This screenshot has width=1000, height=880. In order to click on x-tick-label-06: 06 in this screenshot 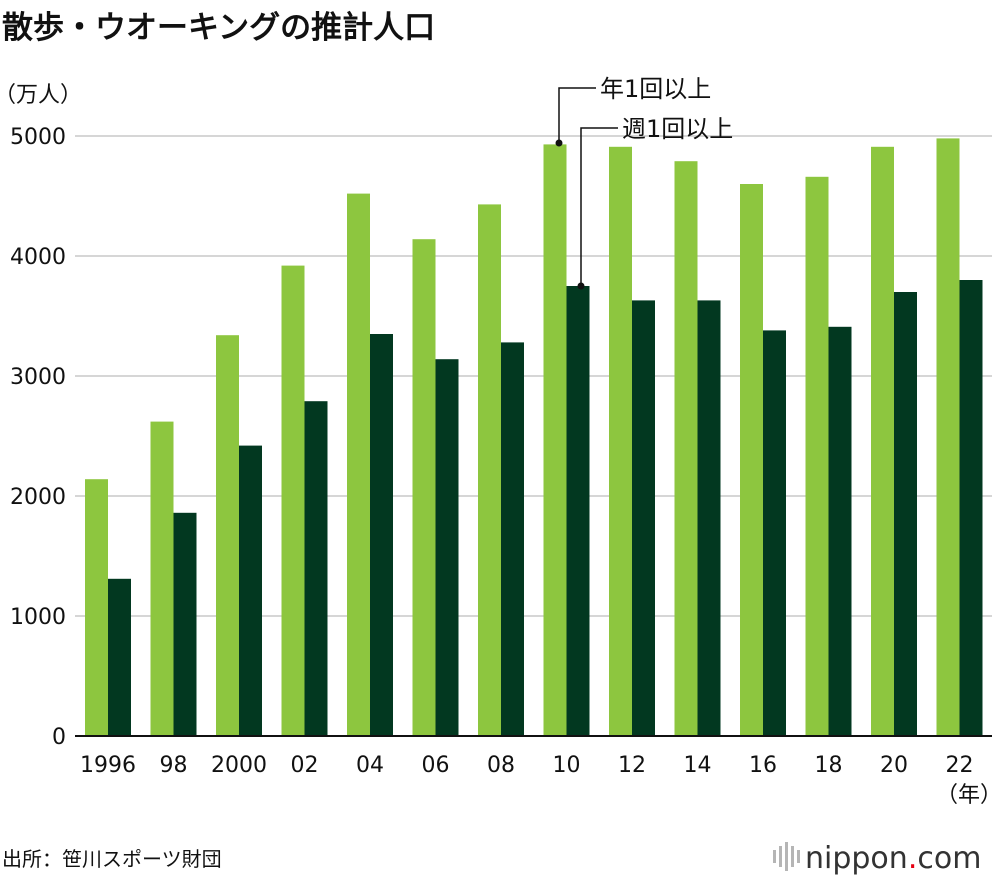, I will do `click(436, 765)`.